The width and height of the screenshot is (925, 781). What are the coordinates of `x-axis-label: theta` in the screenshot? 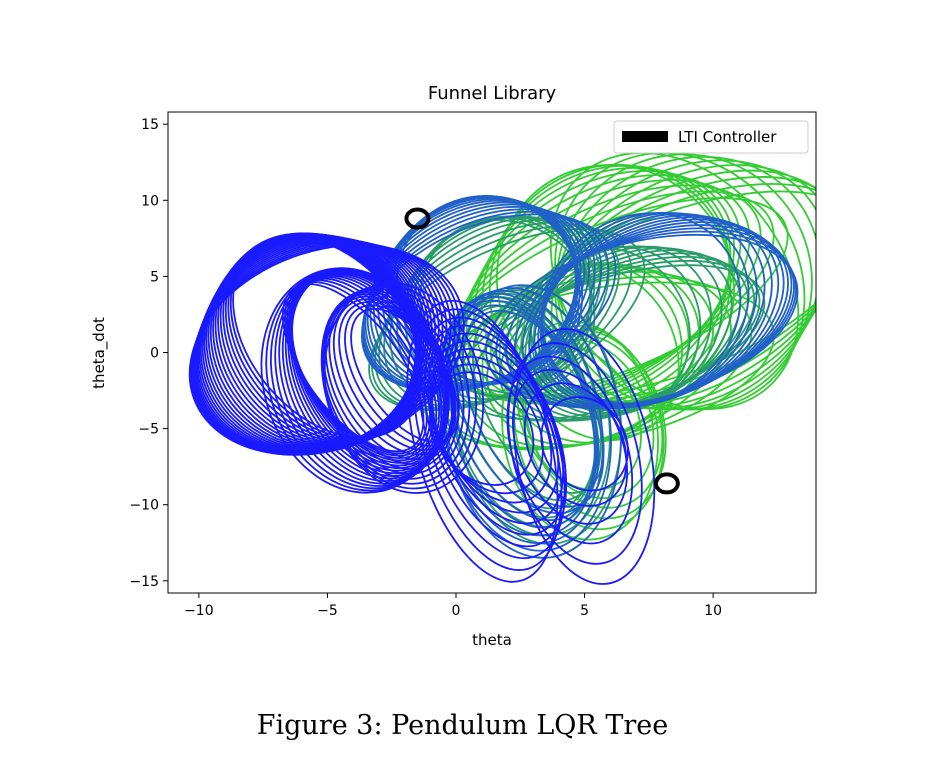 It's located at (492, 640).